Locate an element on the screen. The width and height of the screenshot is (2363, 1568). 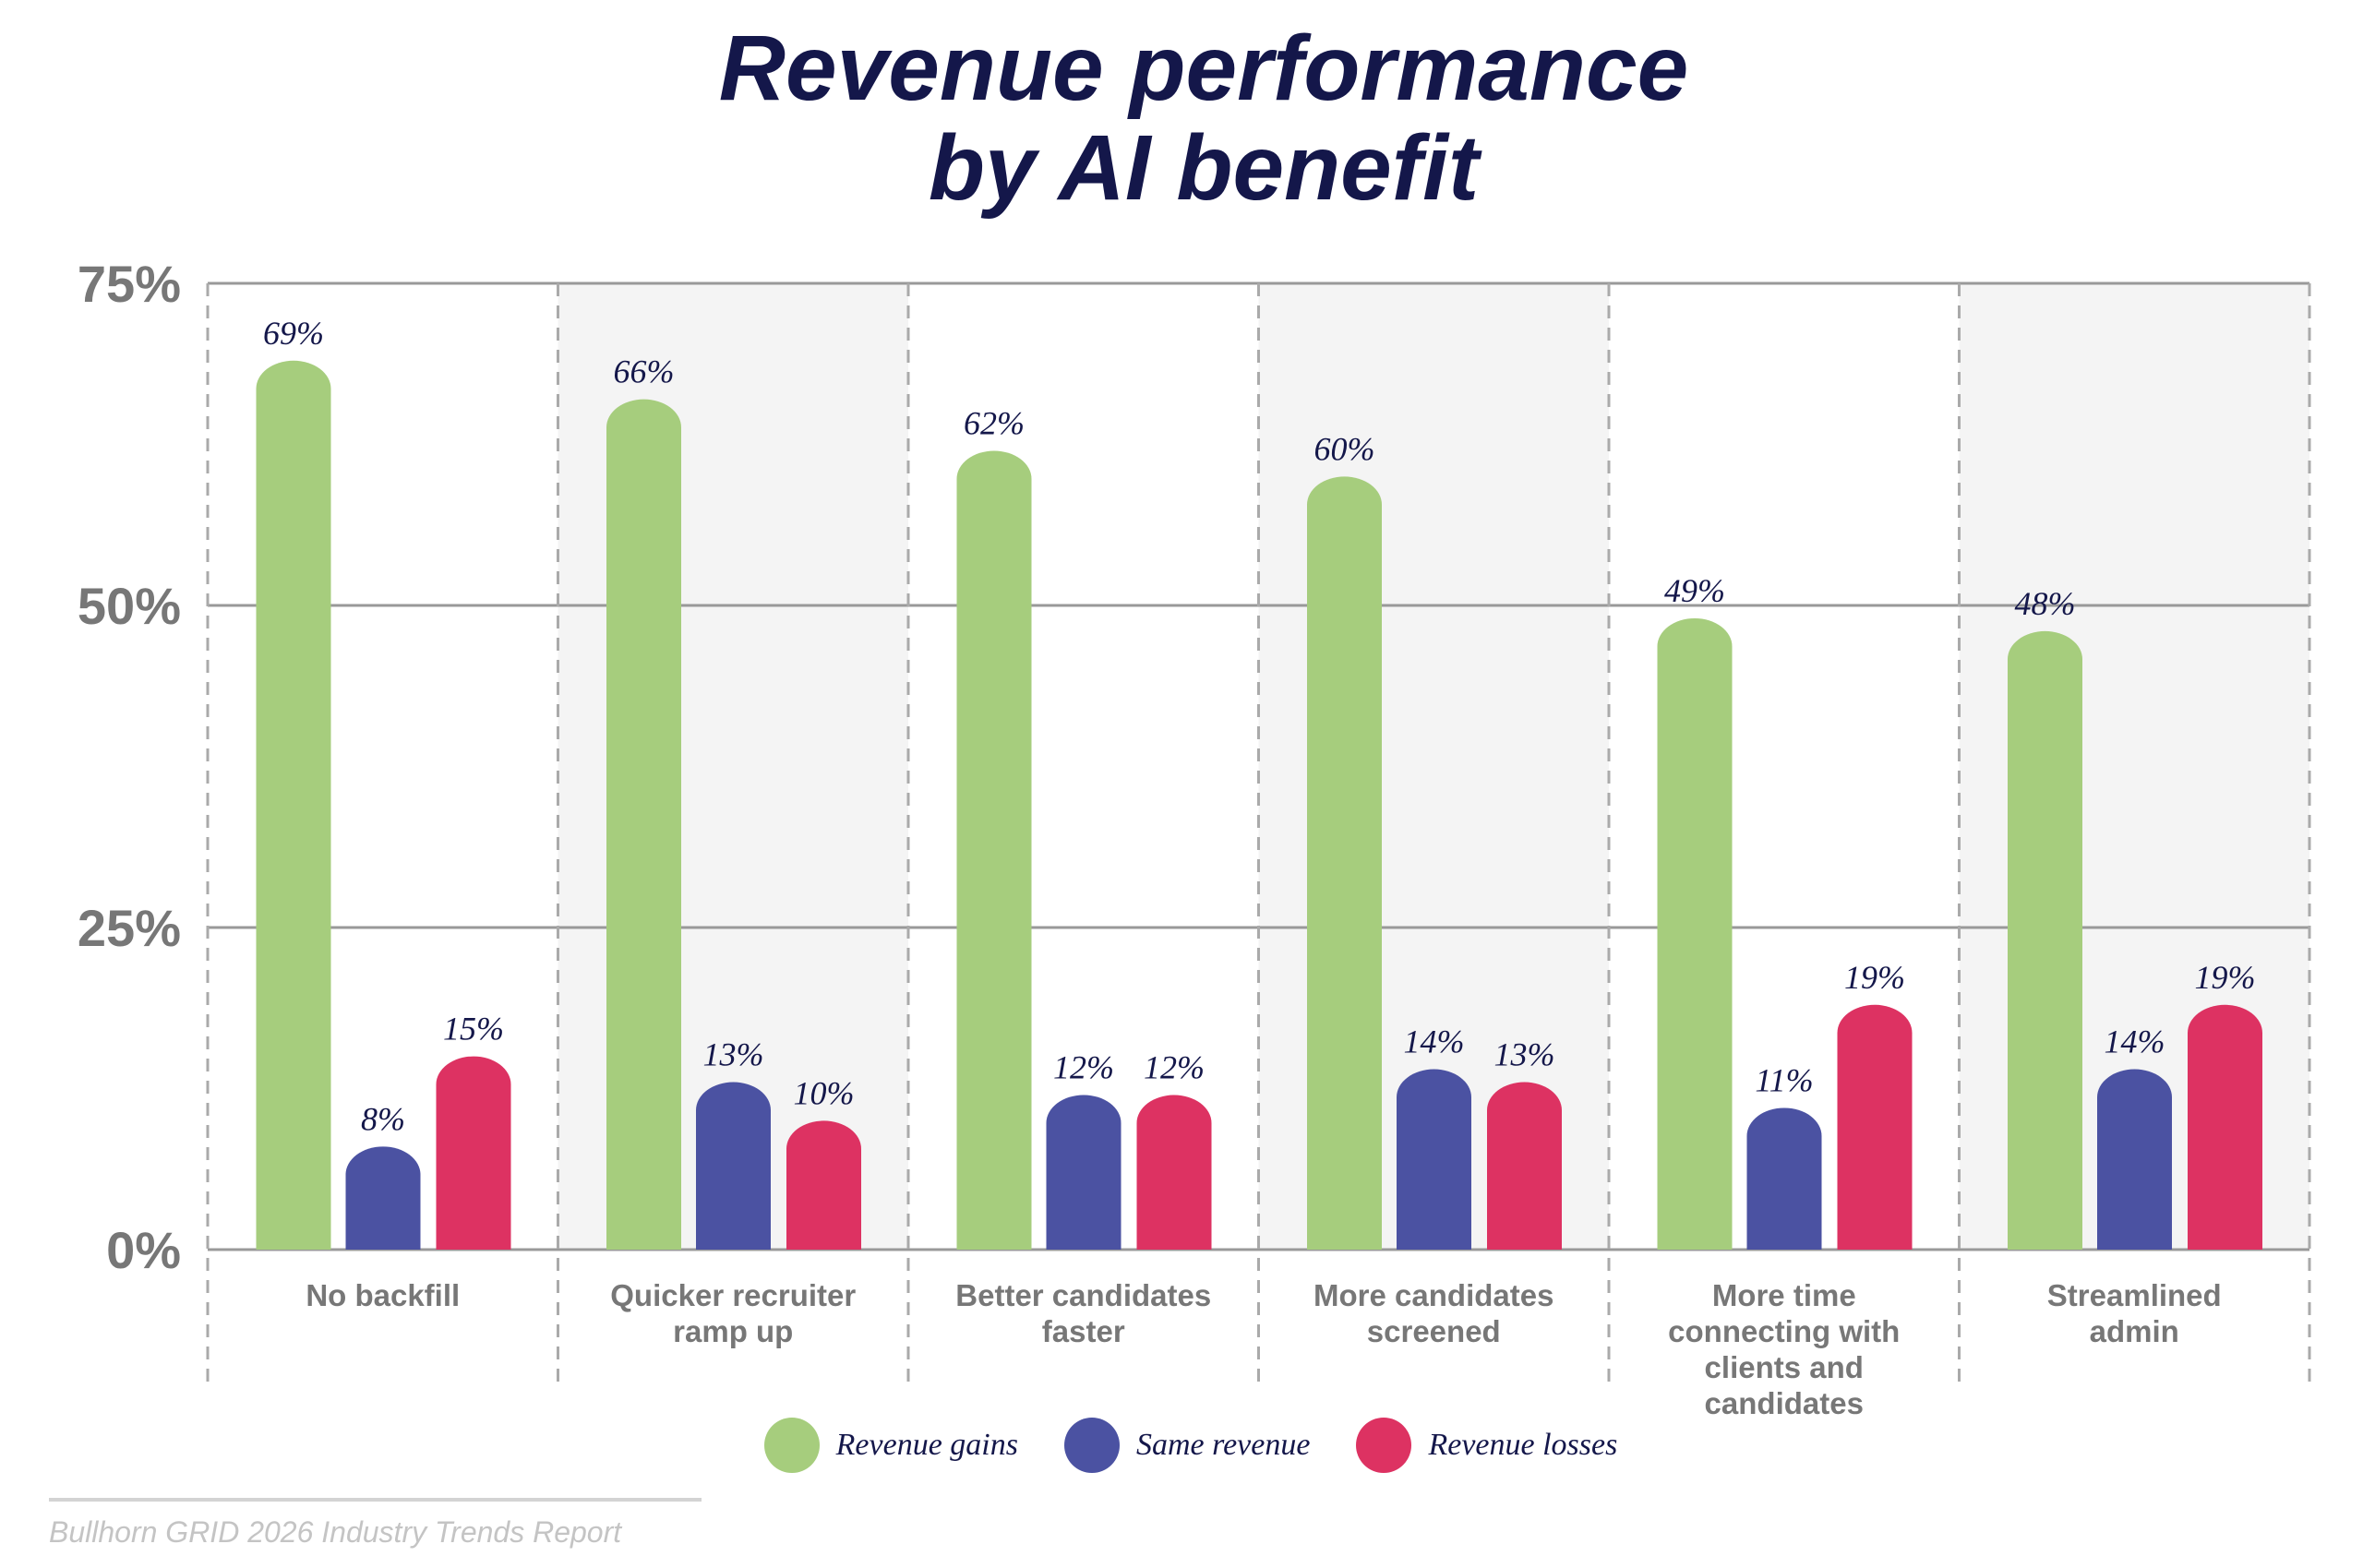
category-label: Streamlined is located at coordinates (2134, 1295).